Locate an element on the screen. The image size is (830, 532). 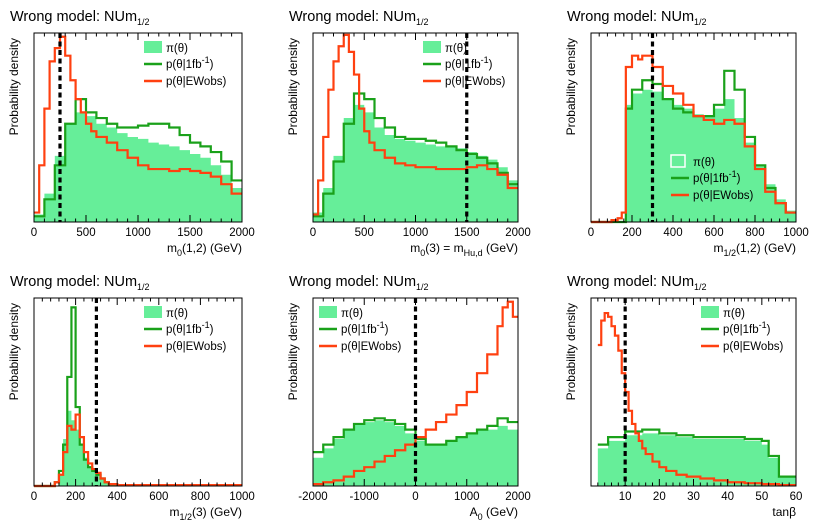
x-axis-label: tanβ is located at coordinates (784, 512).